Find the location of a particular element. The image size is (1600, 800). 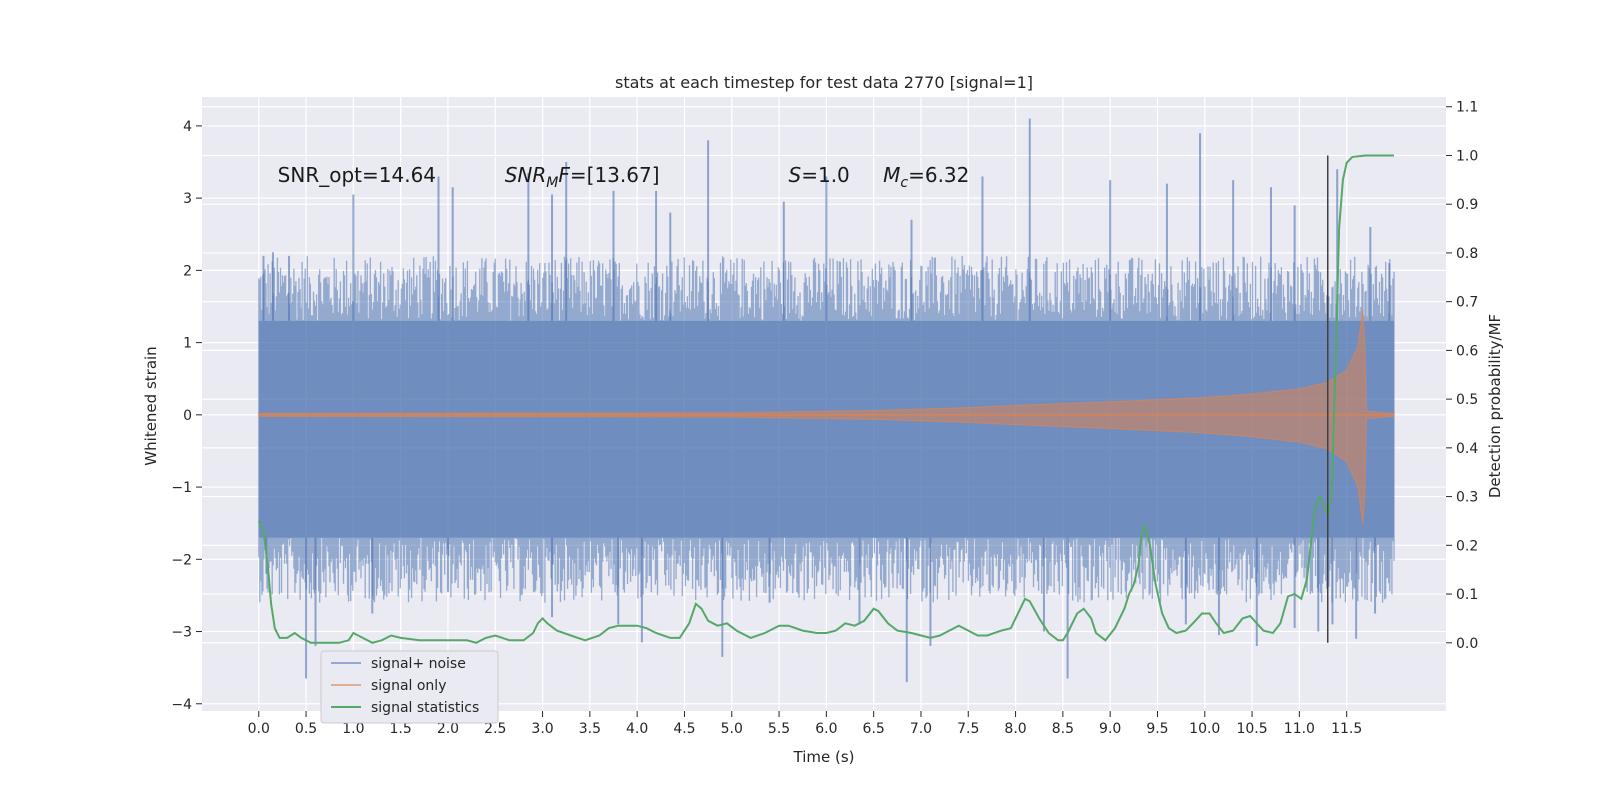

legend-label-statistics: signal statistics is located at coordinates (425, 708).